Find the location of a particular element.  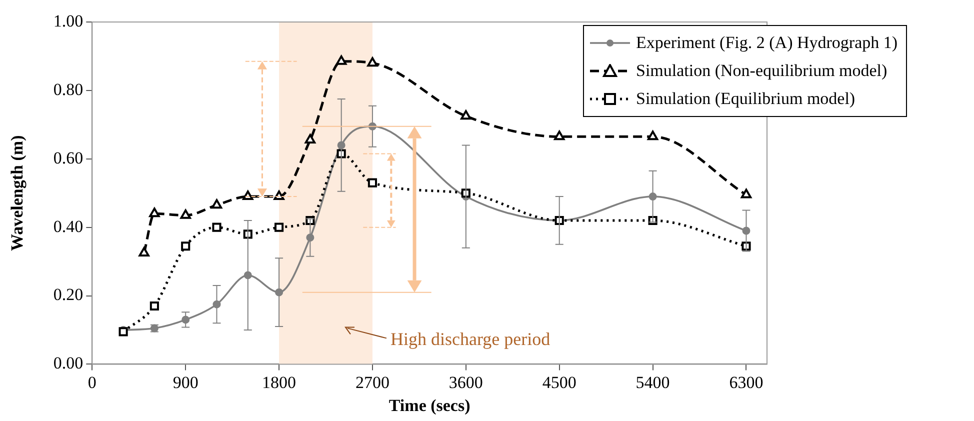

x-tick-label: 4500 is located at coordinates (559, 382).